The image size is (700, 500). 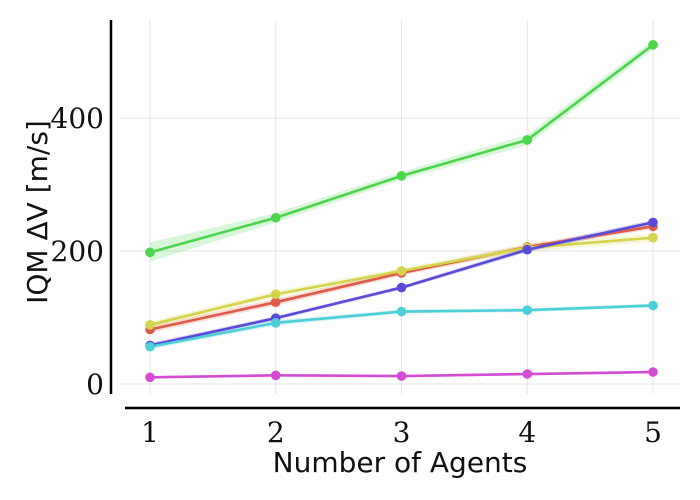 I want to click on y-tick-labels: 0 200 400, so click(x=77, y=251).